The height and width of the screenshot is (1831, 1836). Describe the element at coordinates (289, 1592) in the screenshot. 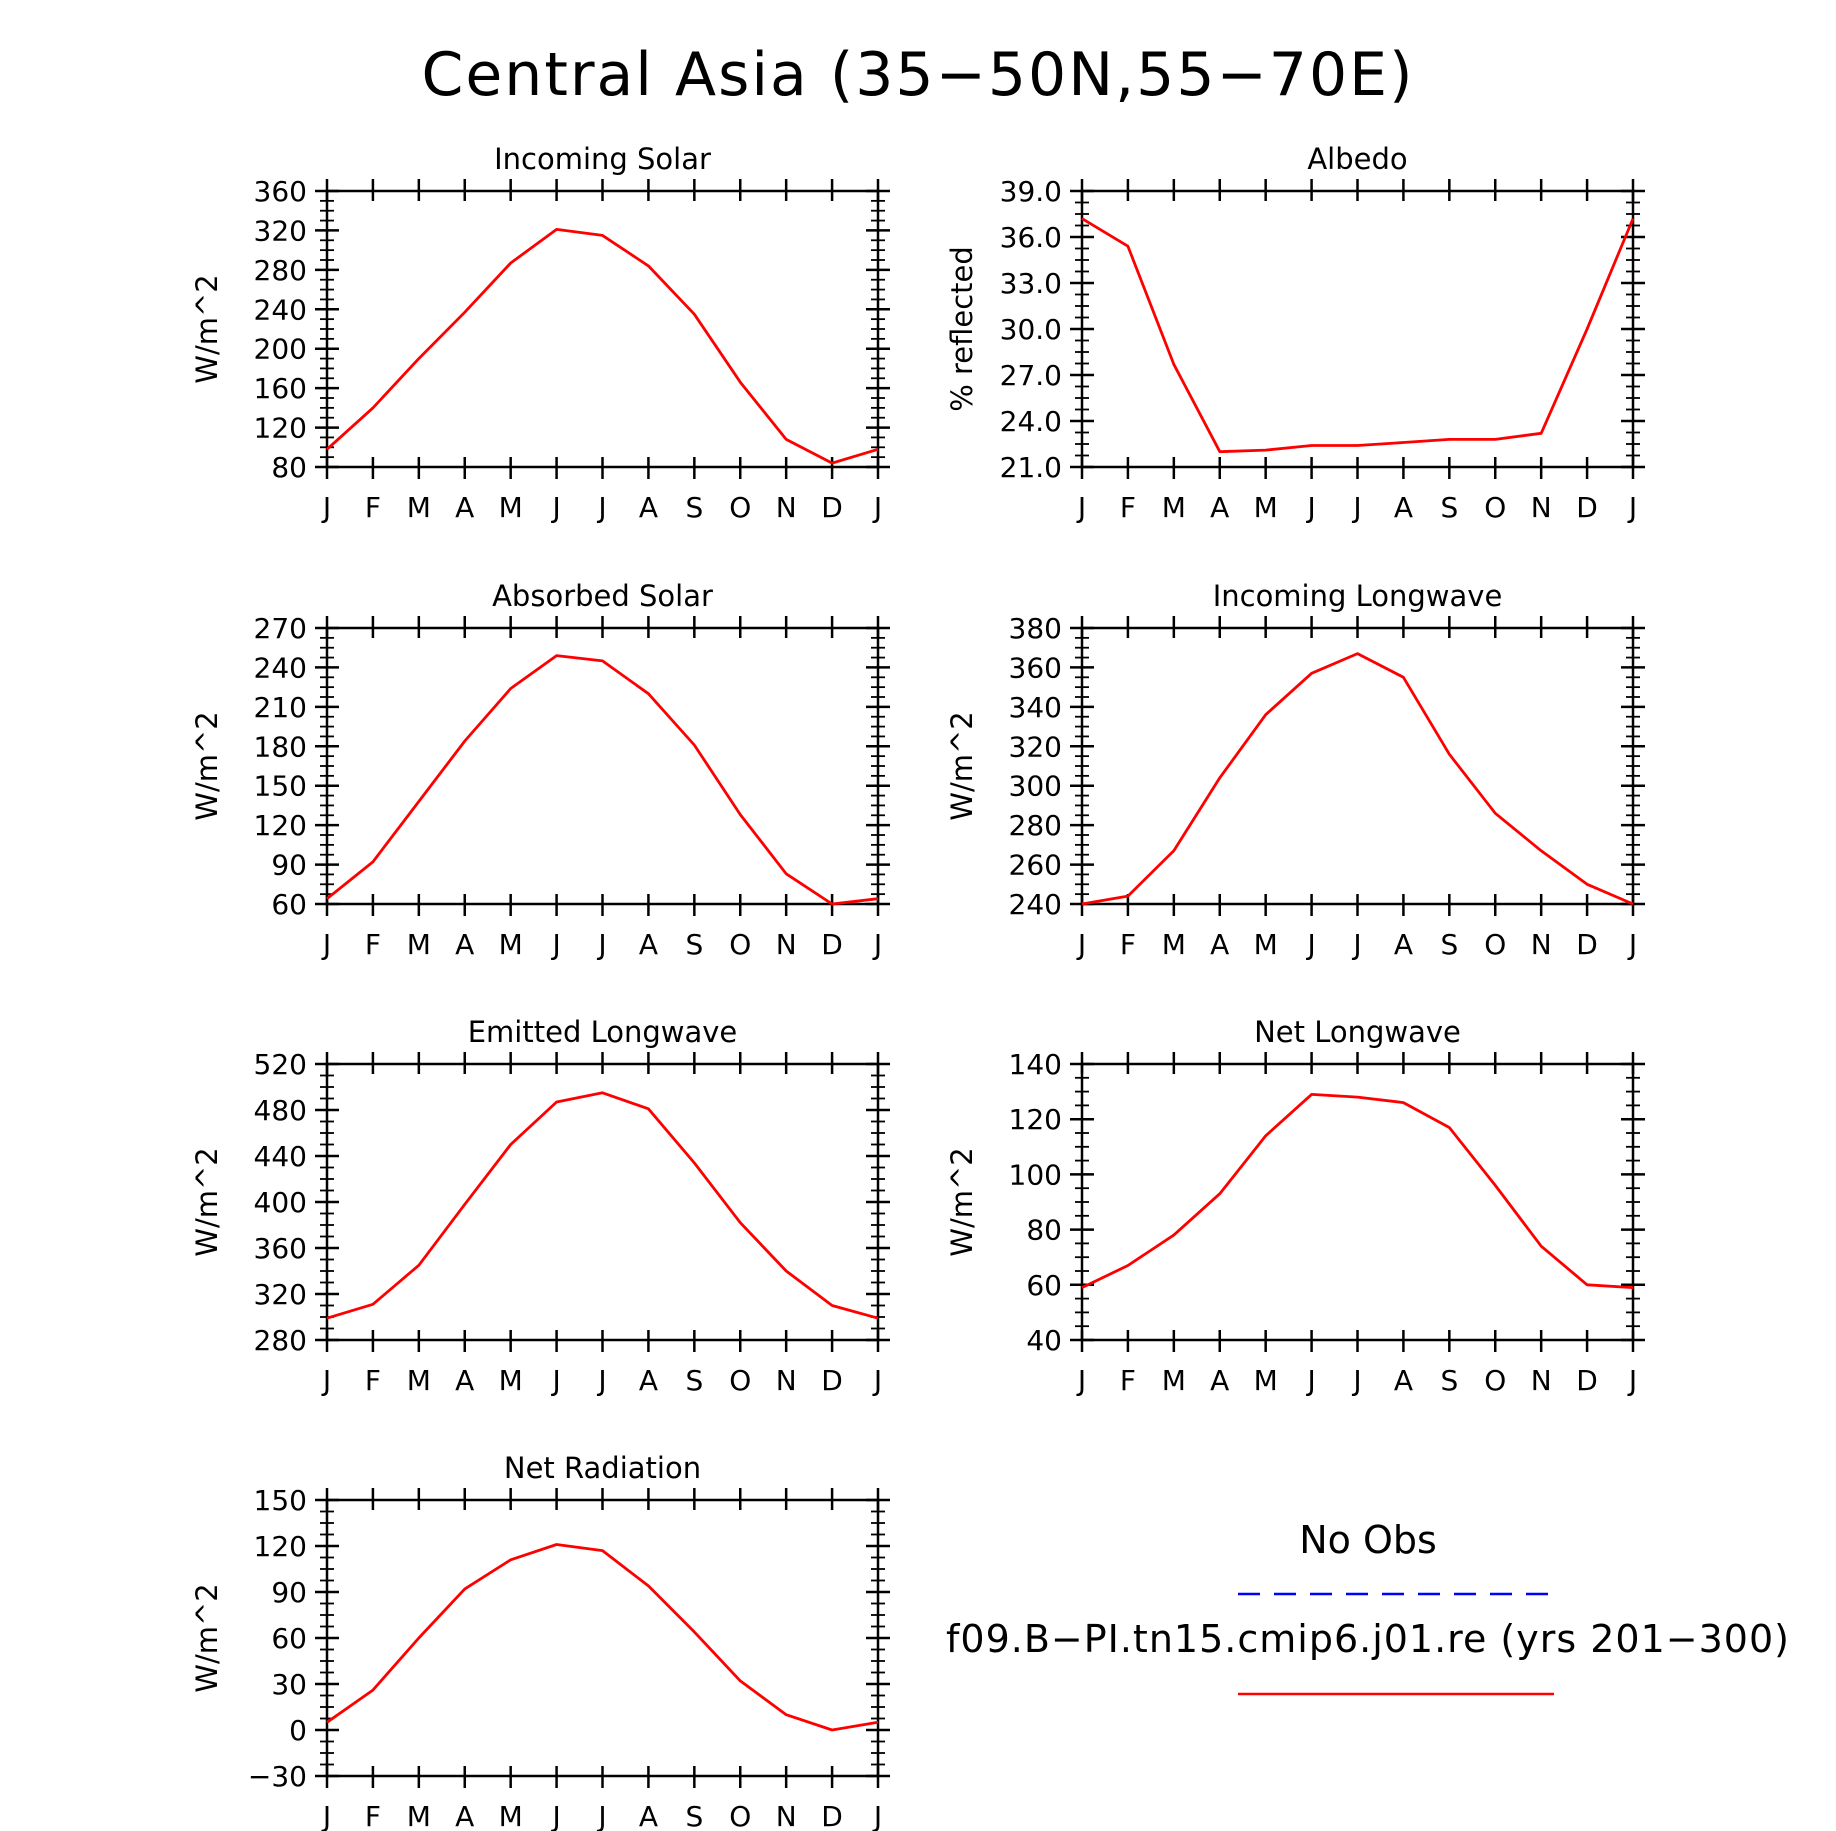

I see `y-tick-label: 90` at that location.